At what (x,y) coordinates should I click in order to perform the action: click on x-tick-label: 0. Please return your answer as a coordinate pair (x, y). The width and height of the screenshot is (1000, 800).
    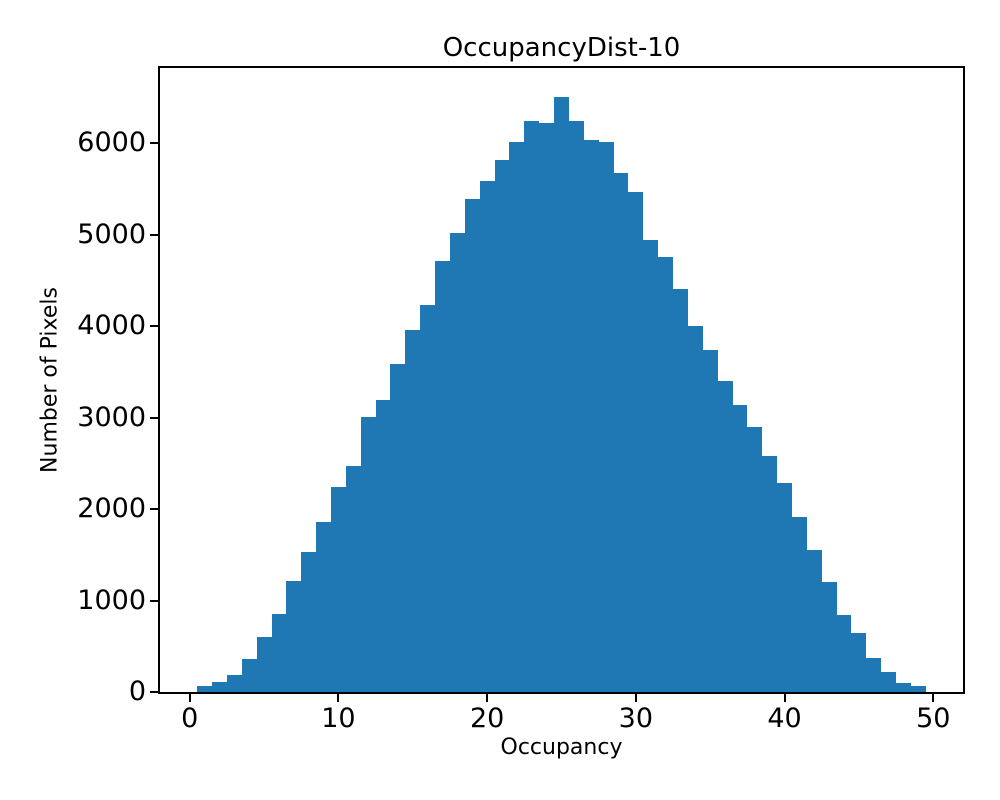
    Looking at the image, I should click on (190, 718).